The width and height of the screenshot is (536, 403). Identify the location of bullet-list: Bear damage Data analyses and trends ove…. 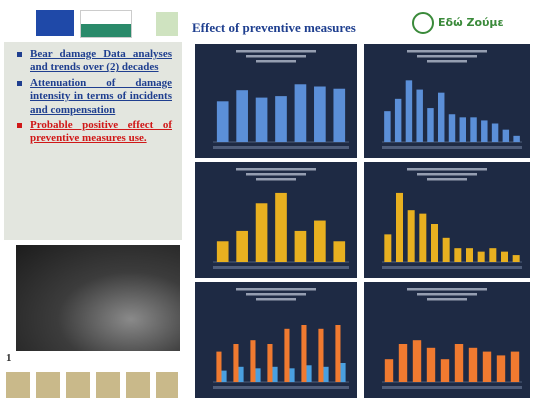
(93, 94).